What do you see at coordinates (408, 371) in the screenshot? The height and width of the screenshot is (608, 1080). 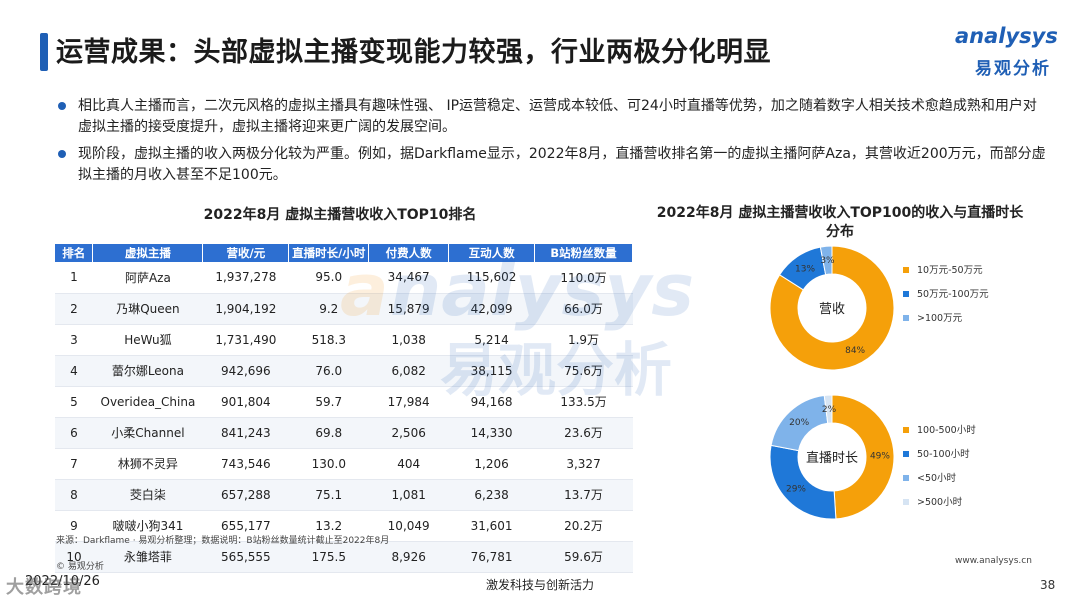 I see `cell-payers: 6,082` at bounding box center [408, 371].